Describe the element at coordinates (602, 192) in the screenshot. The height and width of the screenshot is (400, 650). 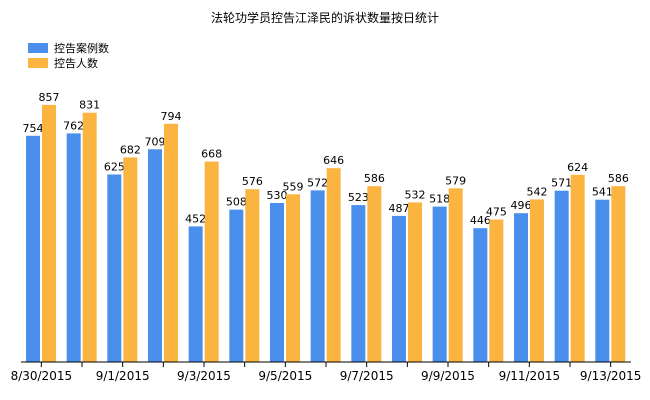
I see `data-label-cases: 541` at that location.